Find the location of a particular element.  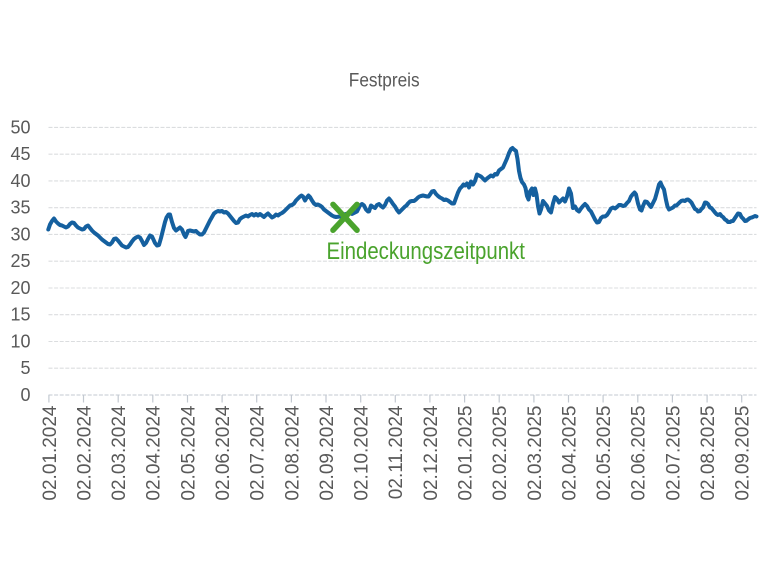

svg-text: 02.06.2024 is located at coordinates (223, 453).